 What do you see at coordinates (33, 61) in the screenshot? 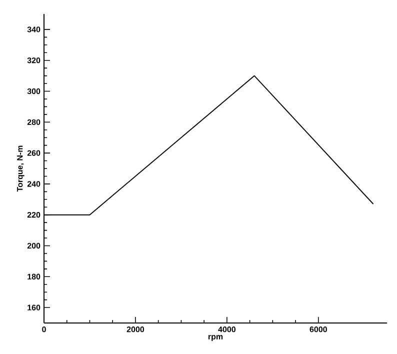
I see `y-tick-label: 320` at bounding box center [33, 61].